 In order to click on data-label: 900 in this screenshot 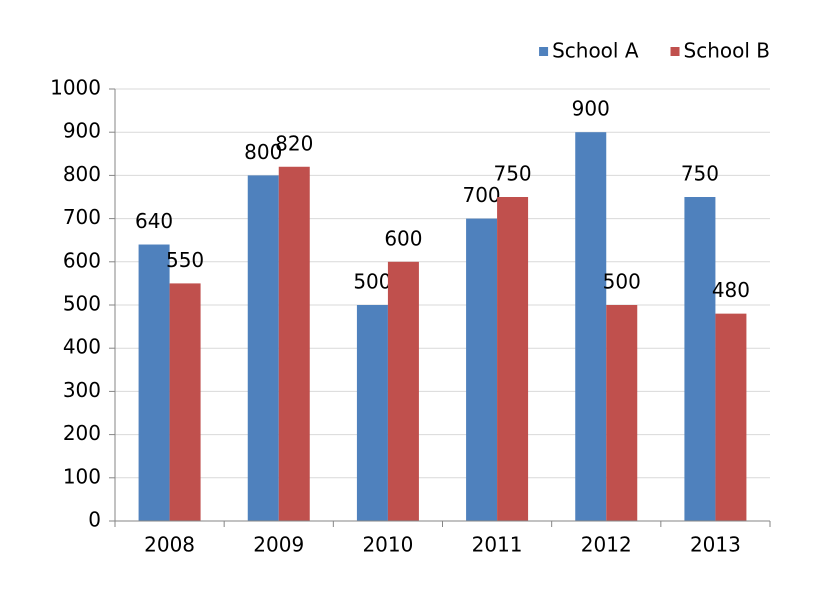, I will do `click(591, 109)`.